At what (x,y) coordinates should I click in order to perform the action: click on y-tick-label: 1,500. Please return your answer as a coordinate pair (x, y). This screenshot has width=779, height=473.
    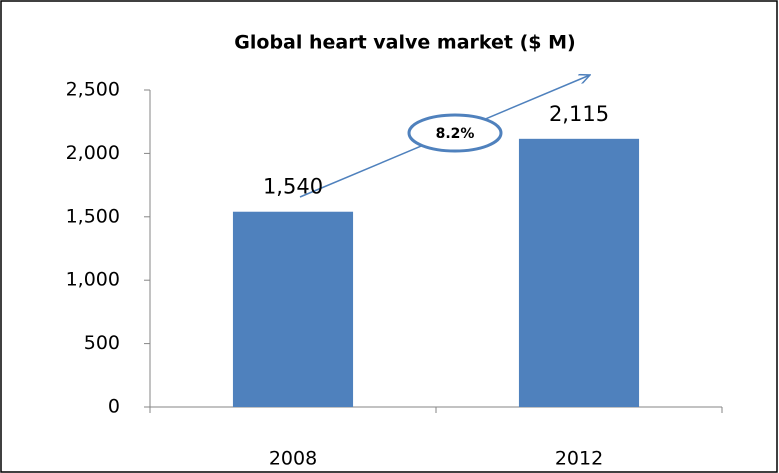
    Looking at the image, I should click on (93, 216).